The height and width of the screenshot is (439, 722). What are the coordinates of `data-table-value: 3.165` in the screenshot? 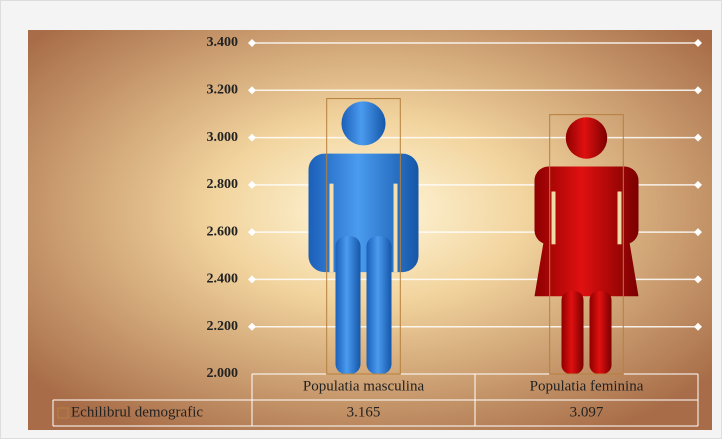 It's located at (364, 412).